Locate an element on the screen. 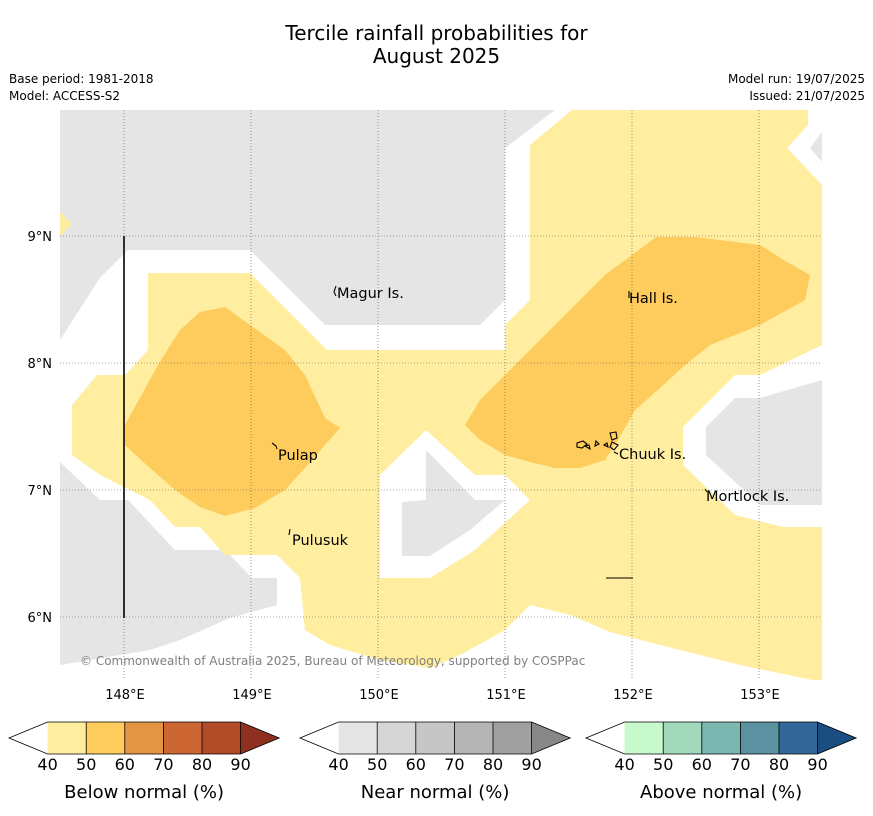 This screenshot has width=873, height=816. lon-tick-150: 150°E is located at coordinates (379, 695).